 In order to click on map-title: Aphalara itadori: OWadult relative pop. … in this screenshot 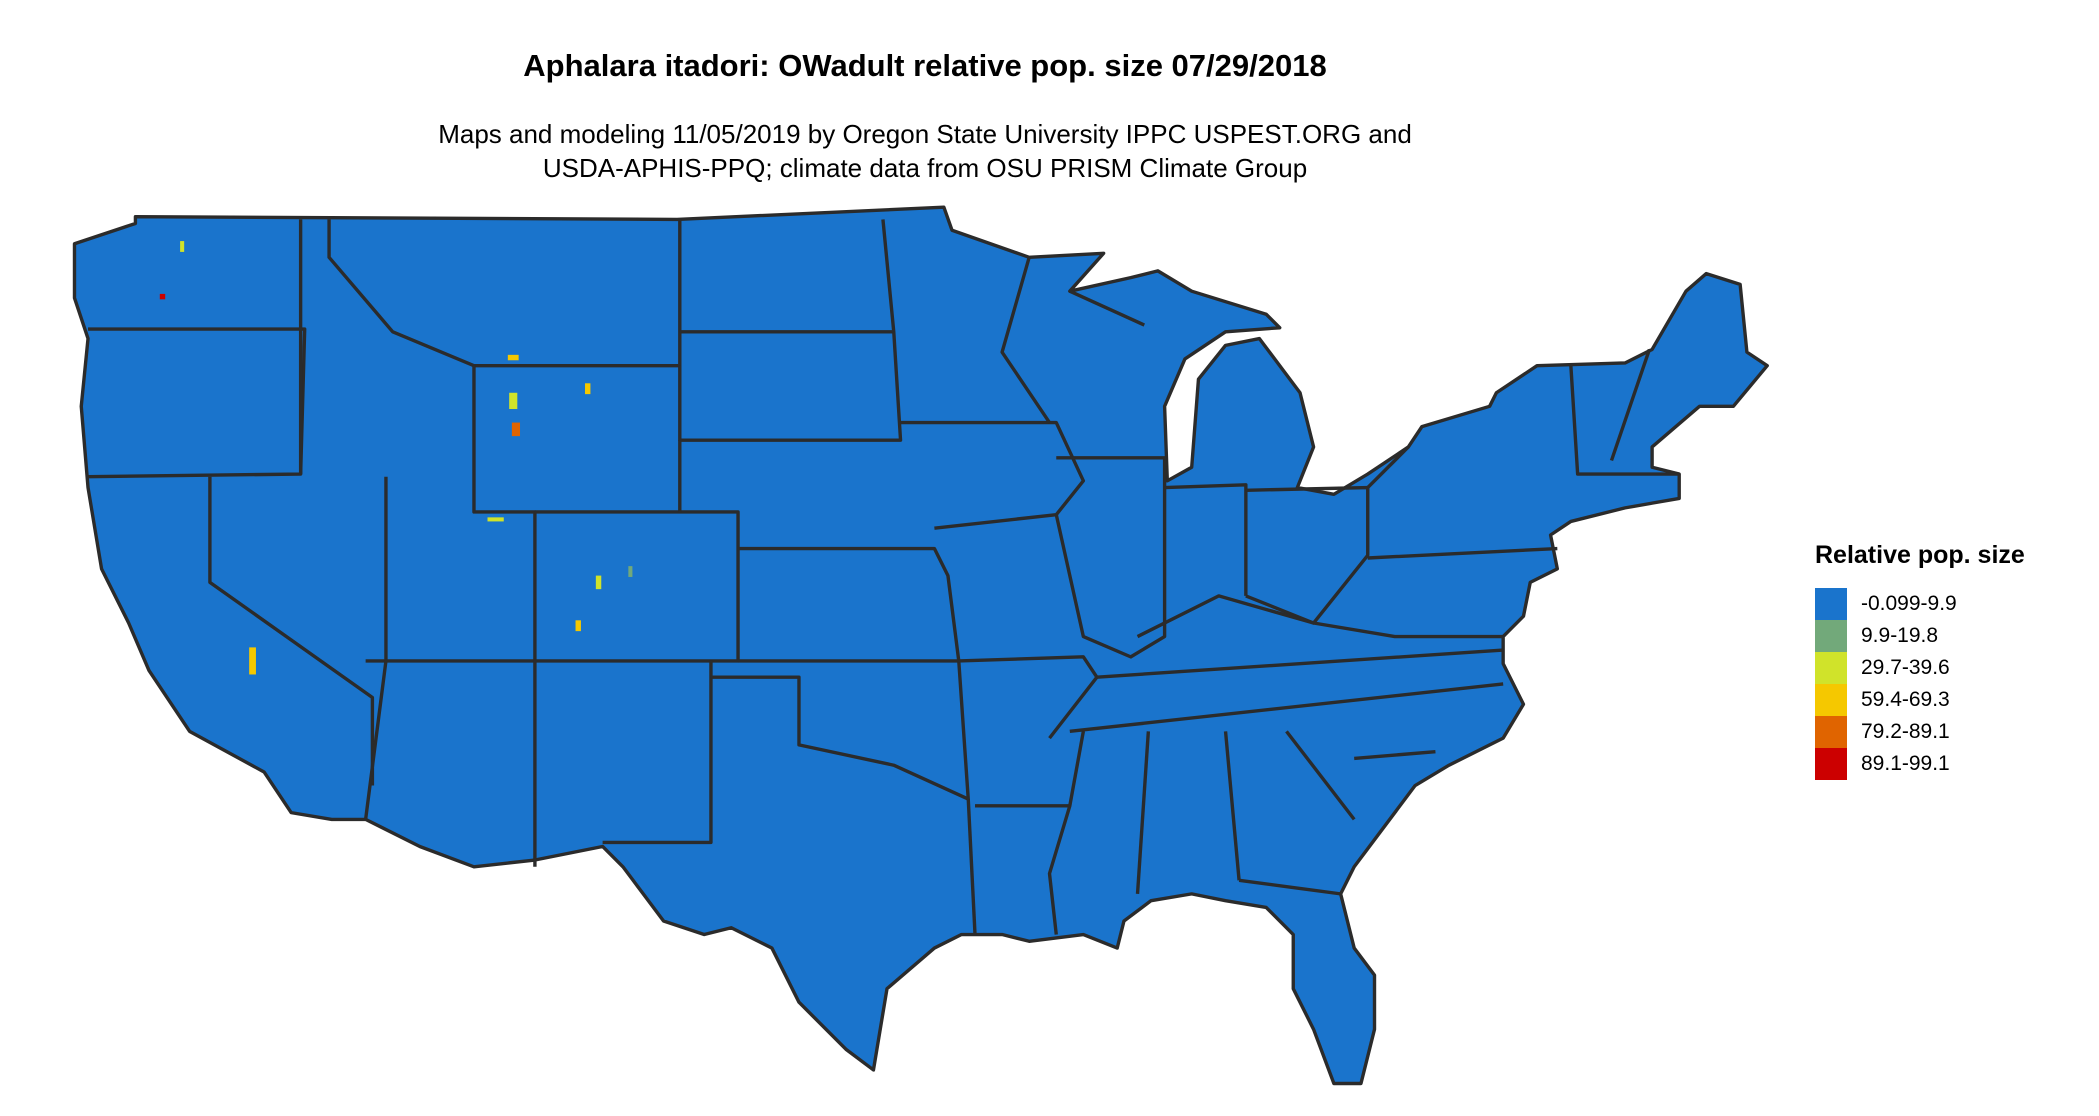, I will do `click(925, 65)`.